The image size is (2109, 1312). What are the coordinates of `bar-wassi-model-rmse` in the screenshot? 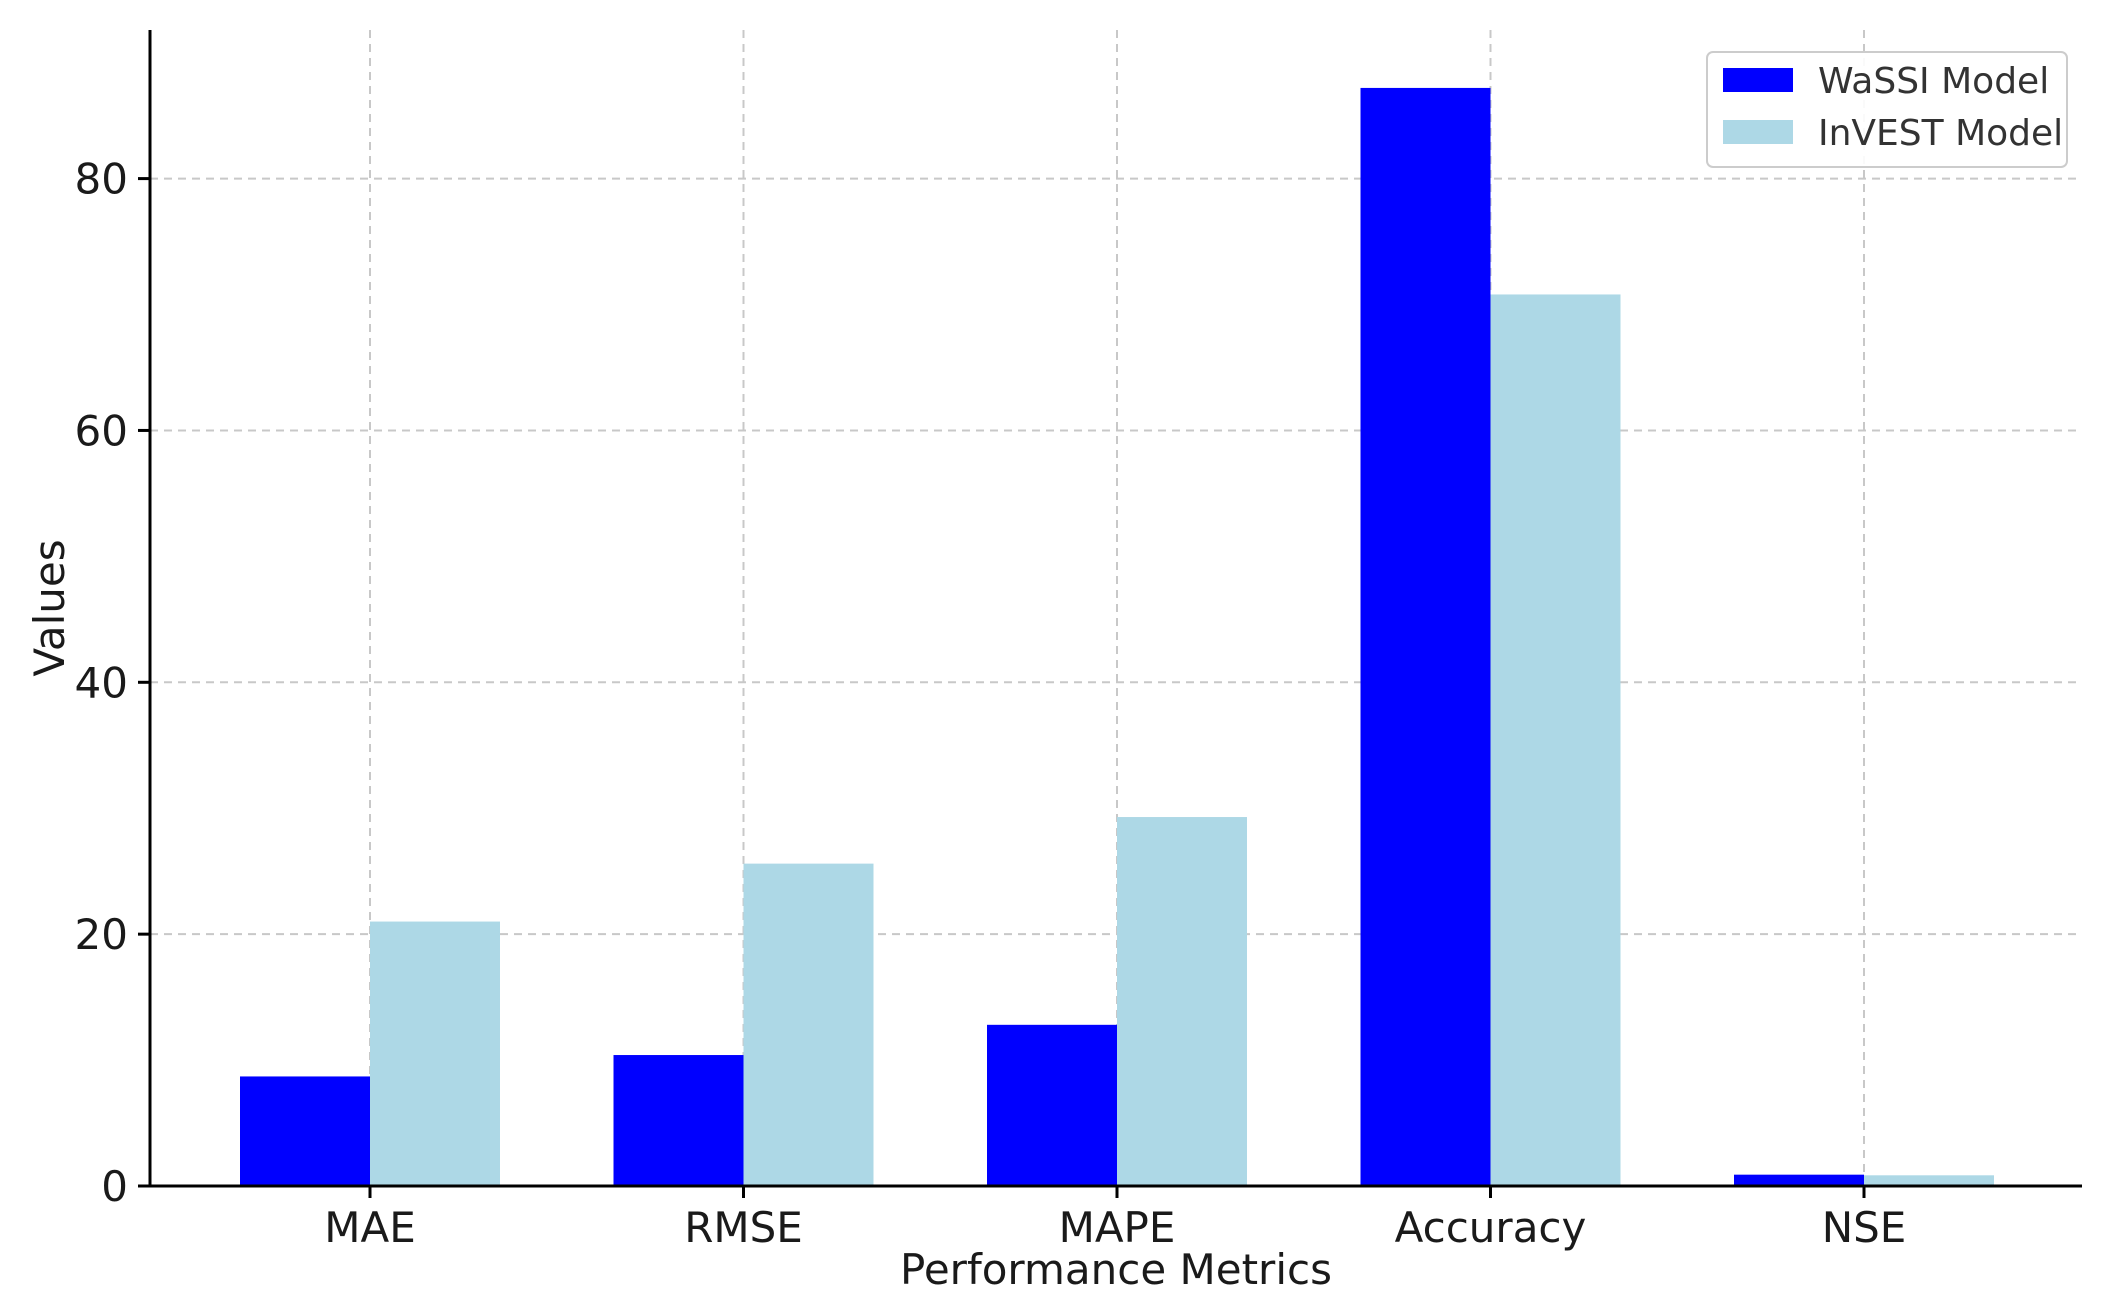 It's located at (678, 1120).